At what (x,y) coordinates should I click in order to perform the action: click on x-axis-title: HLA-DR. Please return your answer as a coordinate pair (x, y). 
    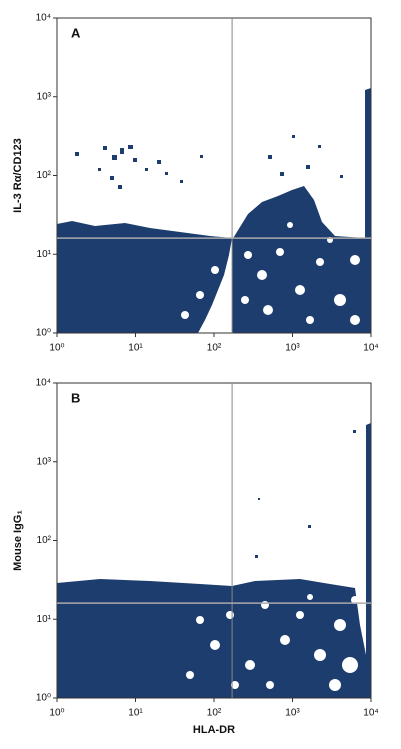
    Looking at the image, I should click on (214, 730).